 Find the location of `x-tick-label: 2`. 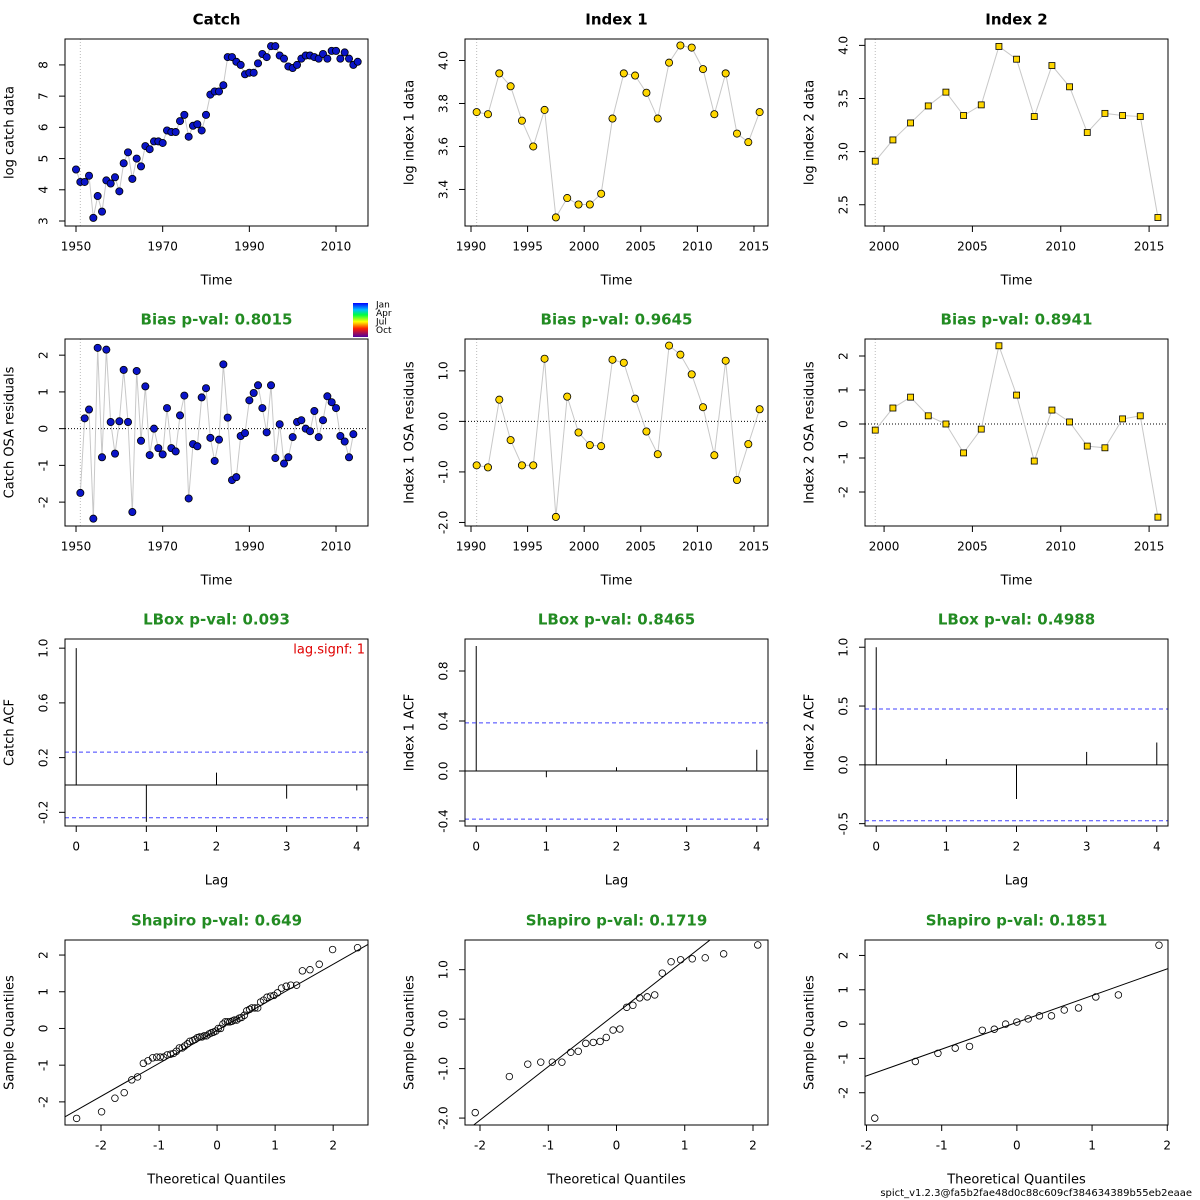

x-tick-label: 2 is located at coordinates (753, 1146).